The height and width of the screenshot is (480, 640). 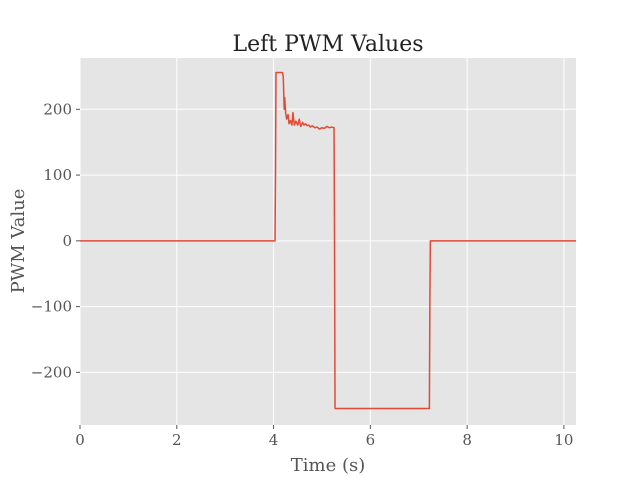 I want to click on y-tick-label: 100, so click(x=57, y=175).